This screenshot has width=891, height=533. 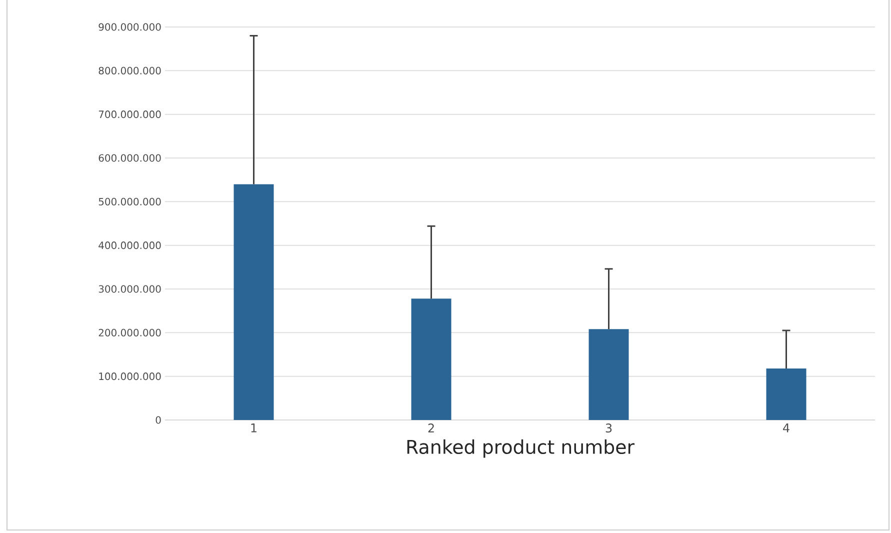 What do you see at coordinates (609, 428) in the screenshot?
I see `x-tick-label: 3` at bounding box center [609, 428].